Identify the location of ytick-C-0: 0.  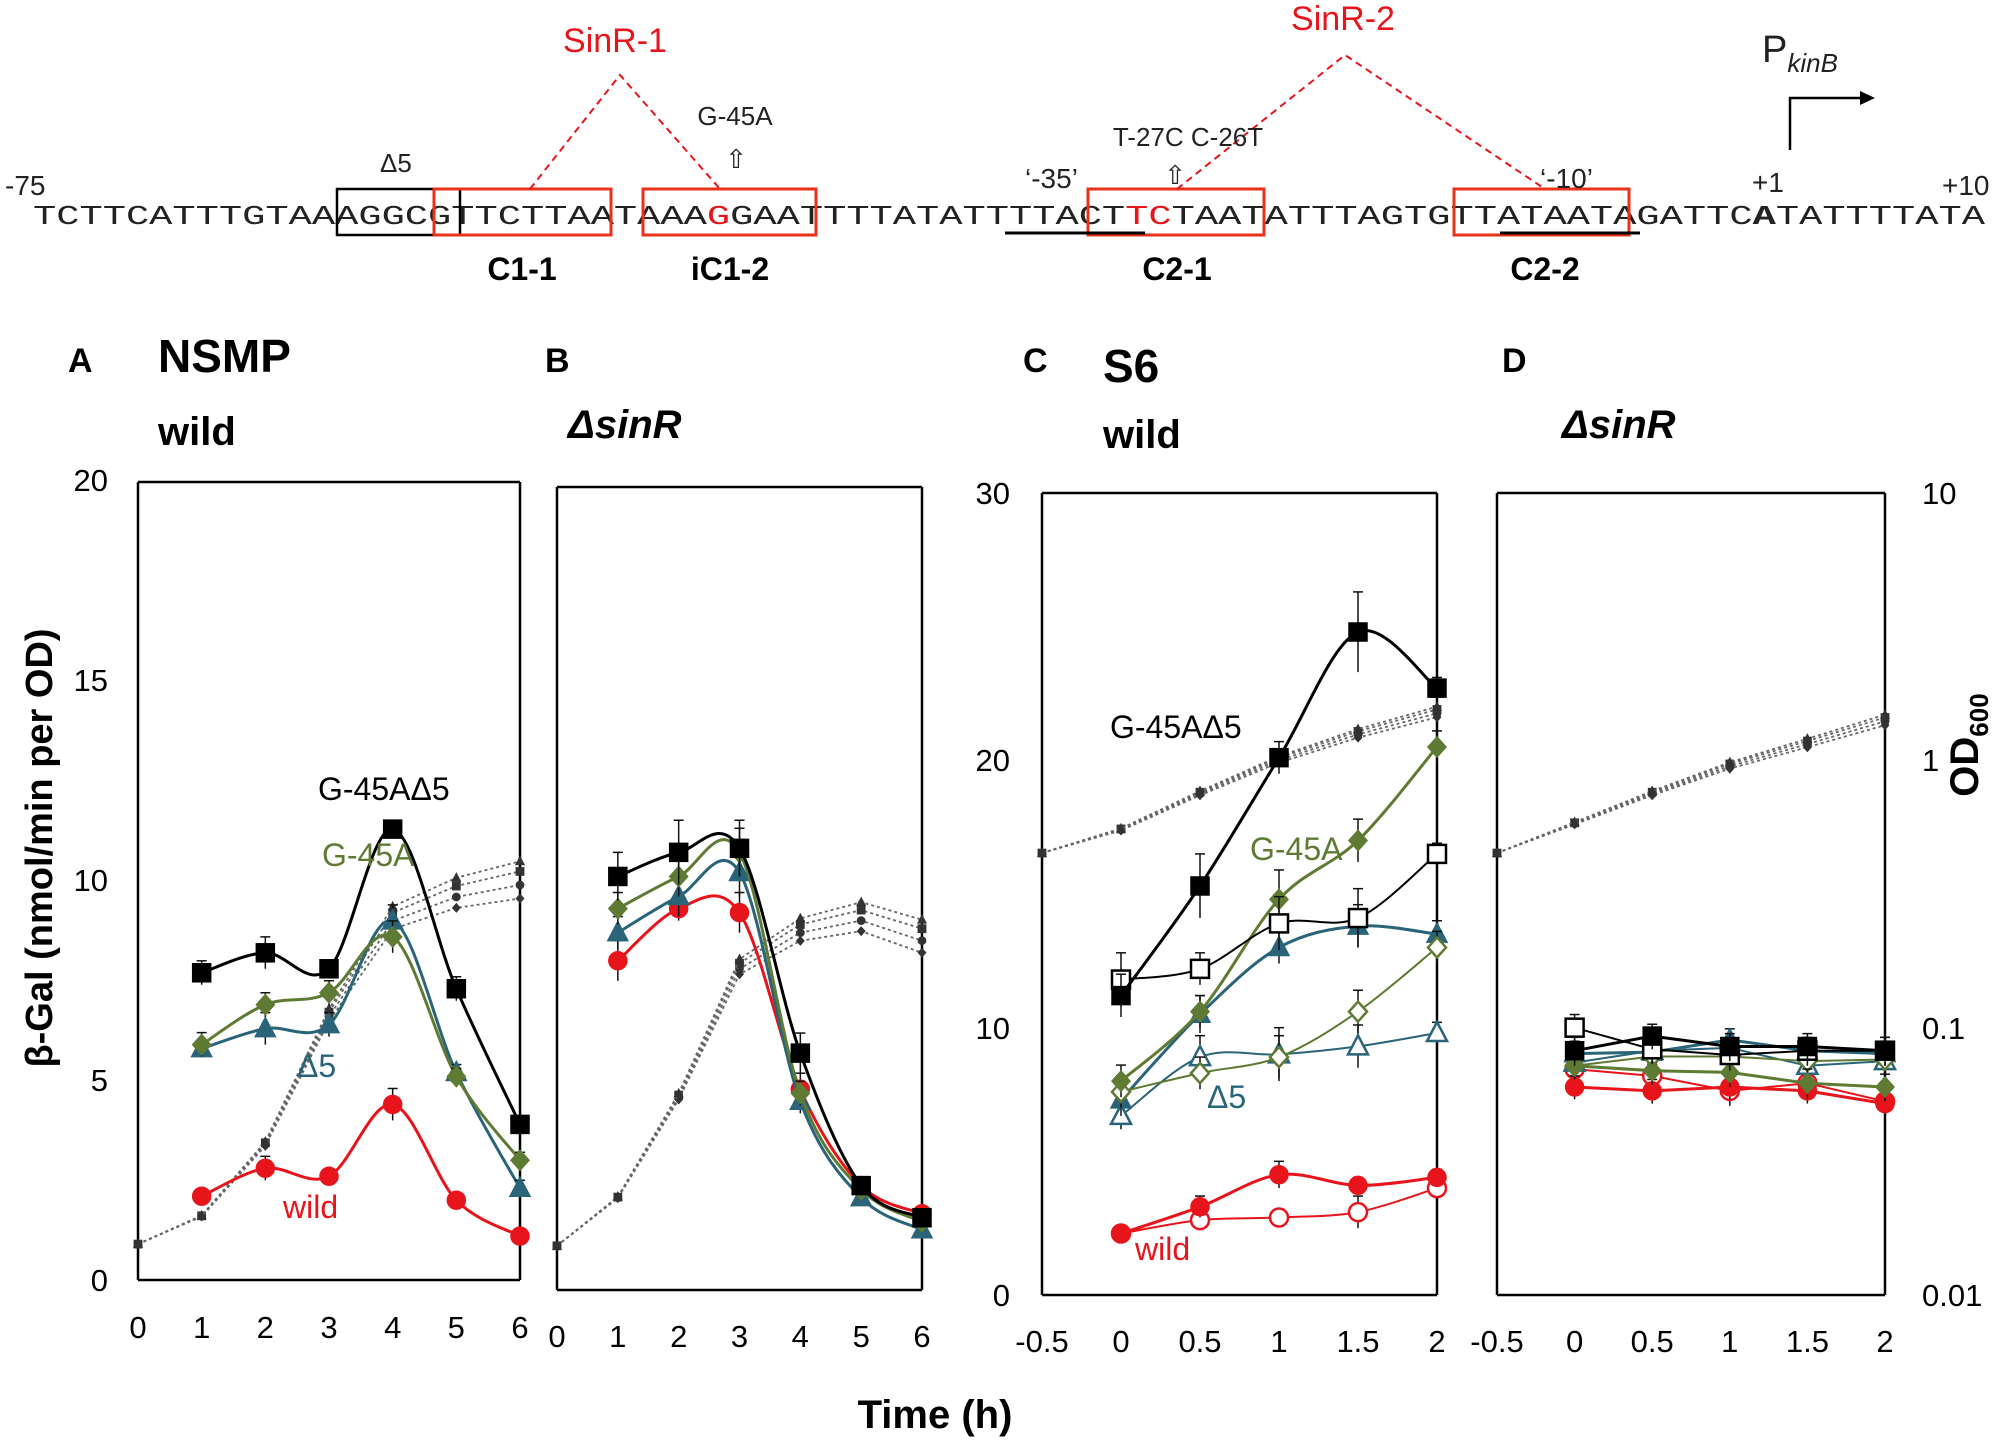
(1001, 1295).